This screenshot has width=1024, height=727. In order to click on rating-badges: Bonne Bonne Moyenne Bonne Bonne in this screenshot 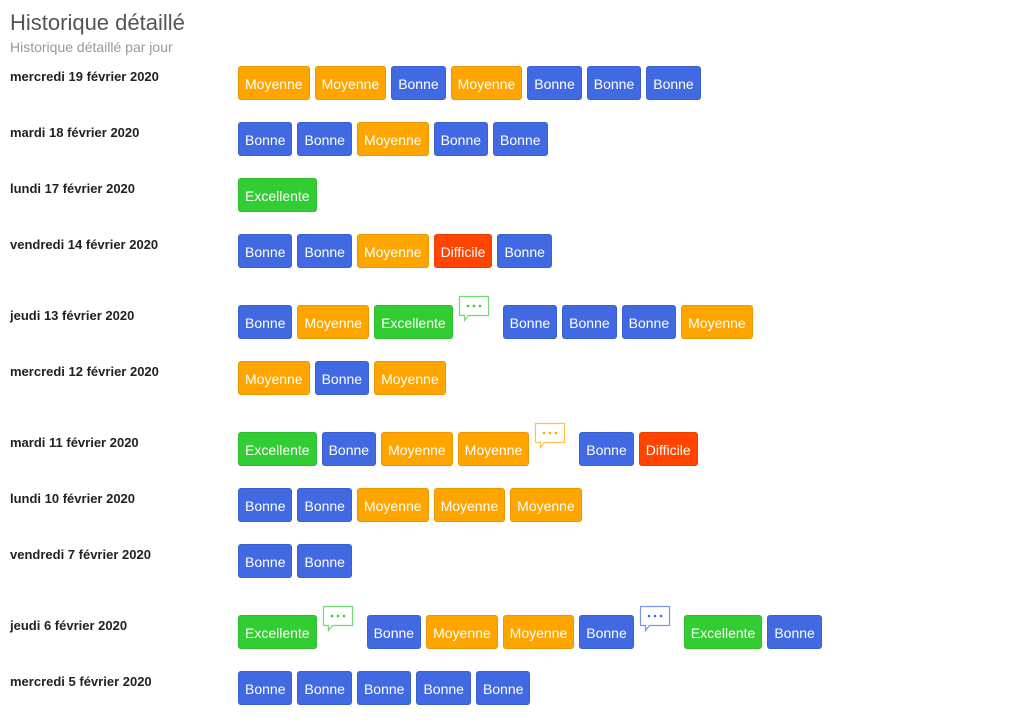, I will do `click(393, 139)`.